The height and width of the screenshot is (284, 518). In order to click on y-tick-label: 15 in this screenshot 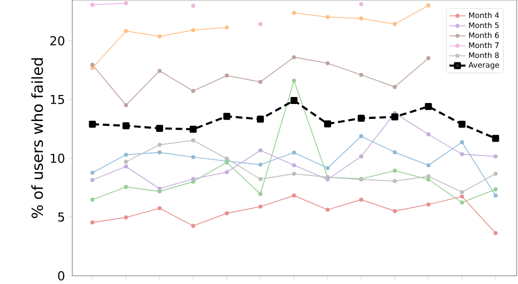, I will do `click(57, 99)`.